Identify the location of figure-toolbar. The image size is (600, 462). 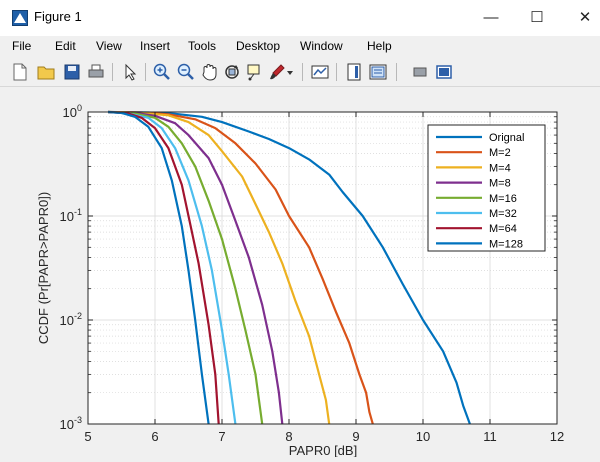
(300, 72).